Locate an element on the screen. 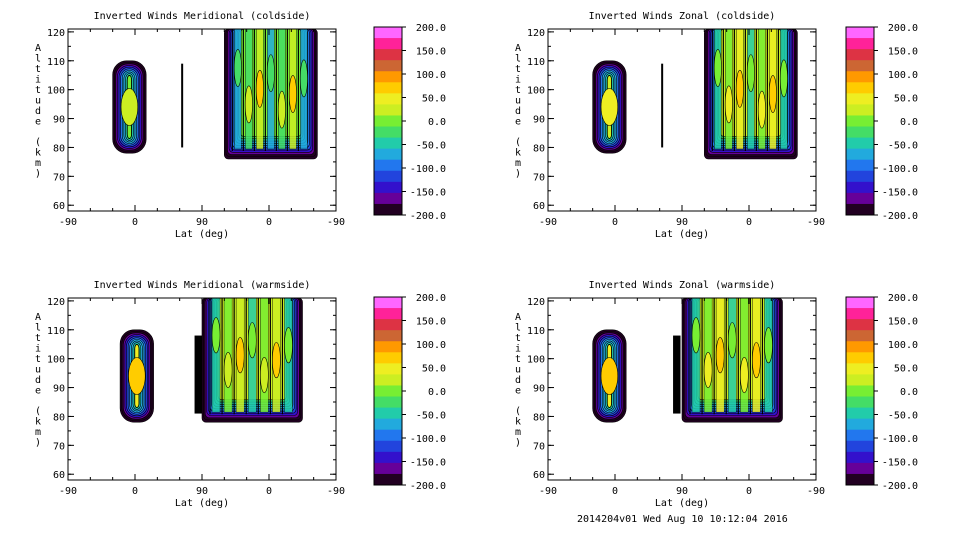 The height and width of the screenshot is (540, 960). y-tick-label: 90 is located at coordinates (539, 389).